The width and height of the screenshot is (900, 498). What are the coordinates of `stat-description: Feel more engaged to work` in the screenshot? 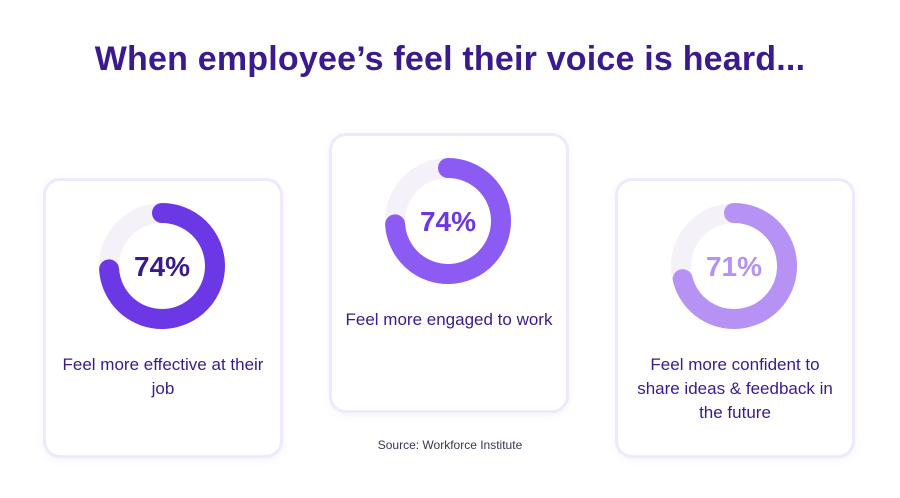 It's located at (449, 319).